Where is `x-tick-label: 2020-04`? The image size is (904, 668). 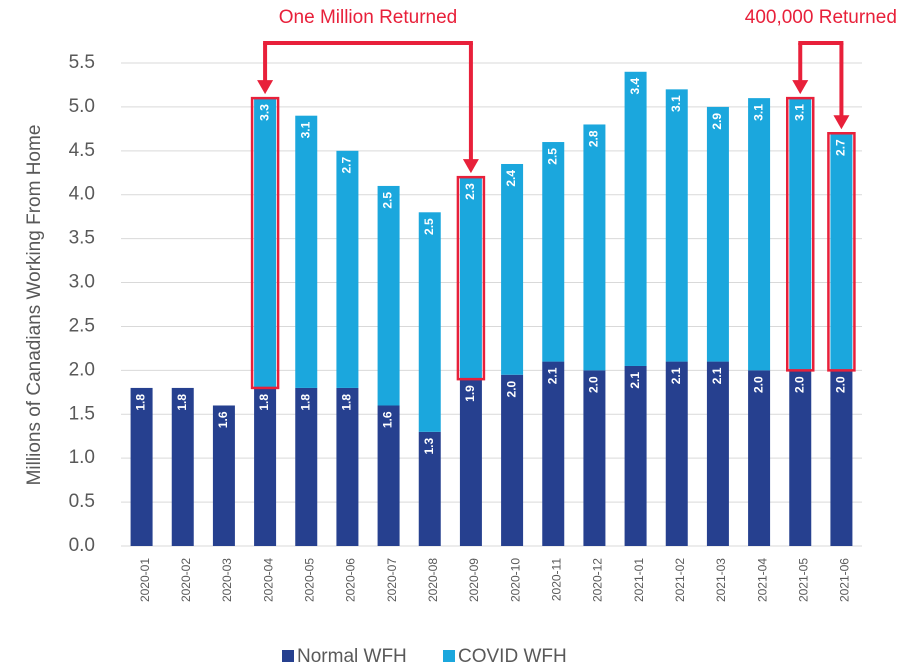
x-tick-label: 2020-04 is located at coordinates (268, 580).